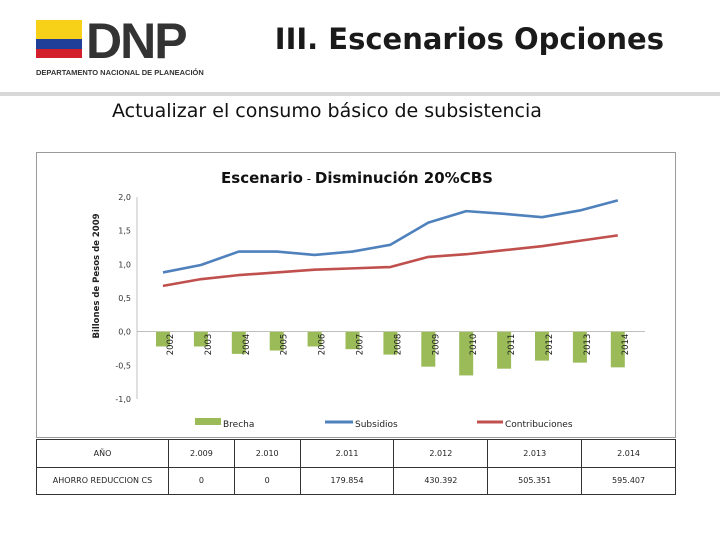 The image size is (720, 540). I want to click on chart-title-part: -, so click(309, 179).